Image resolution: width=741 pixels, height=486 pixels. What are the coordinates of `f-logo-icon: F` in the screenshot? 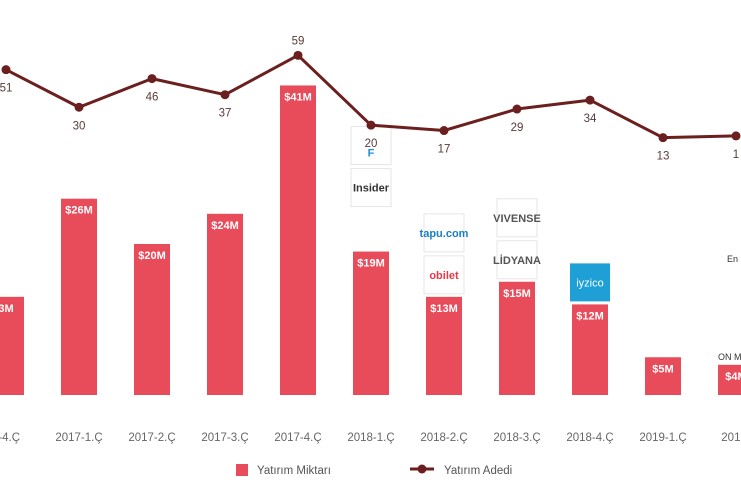 It's located at (371, 146).